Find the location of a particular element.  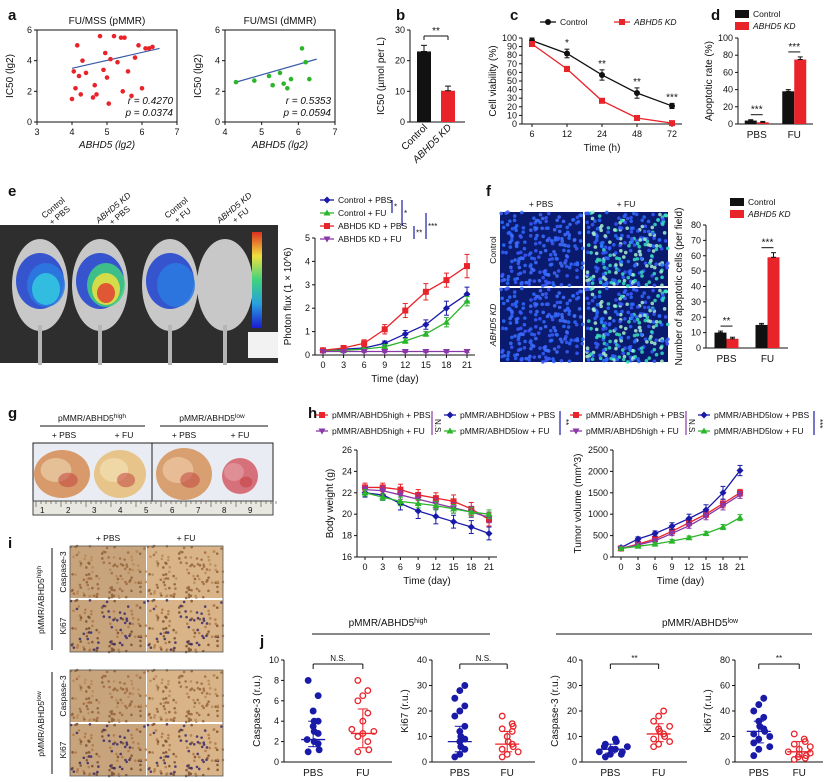

legend-label: ABHD5 KD + PBS is located at coordinates (373, 226).